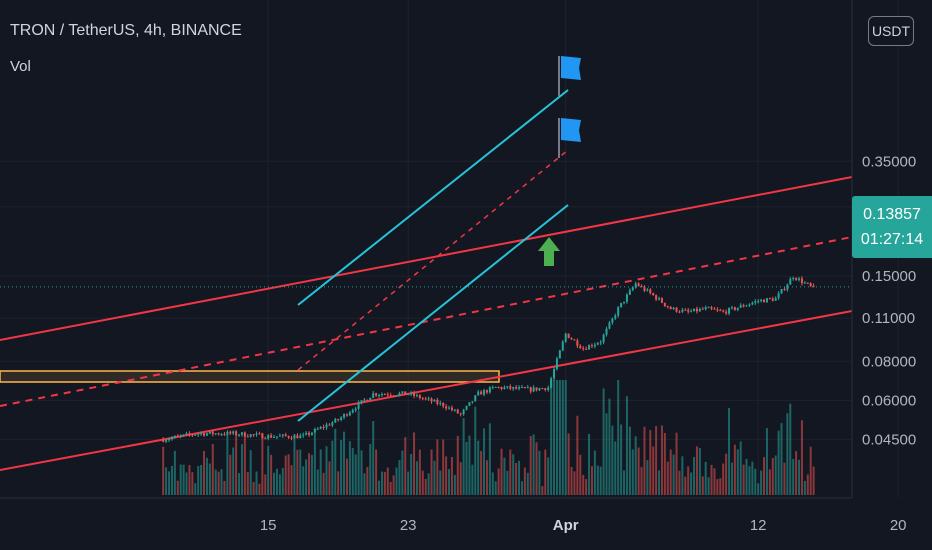 The image size is (932, 550). Describe the element at coordinates (569, 138) in the screenshot. I see `target-flag-lower` at that location.